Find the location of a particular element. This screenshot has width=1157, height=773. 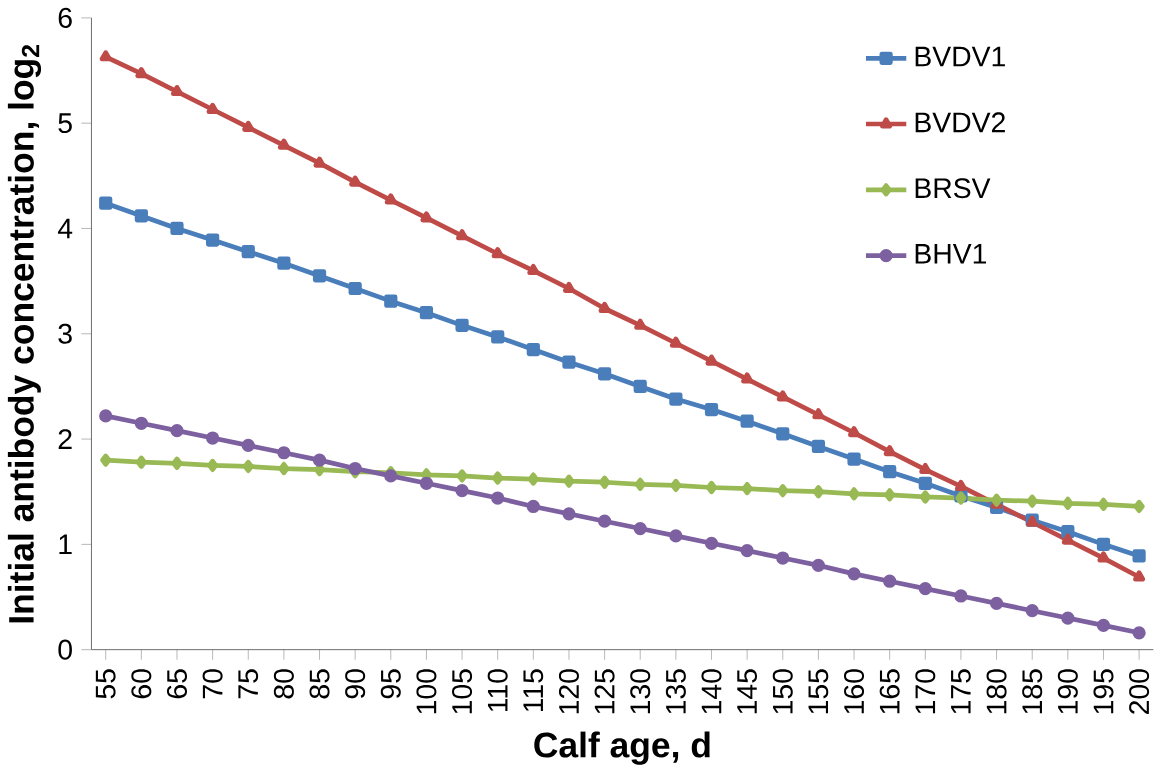

x-tick-label: 200 is located at coordinates (1139, 692).